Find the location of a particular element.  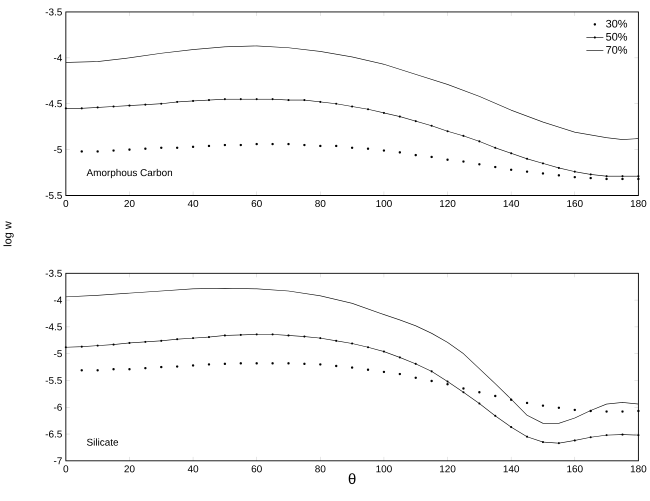

y-tick-label: -6 is located at coordinates (58, 407).